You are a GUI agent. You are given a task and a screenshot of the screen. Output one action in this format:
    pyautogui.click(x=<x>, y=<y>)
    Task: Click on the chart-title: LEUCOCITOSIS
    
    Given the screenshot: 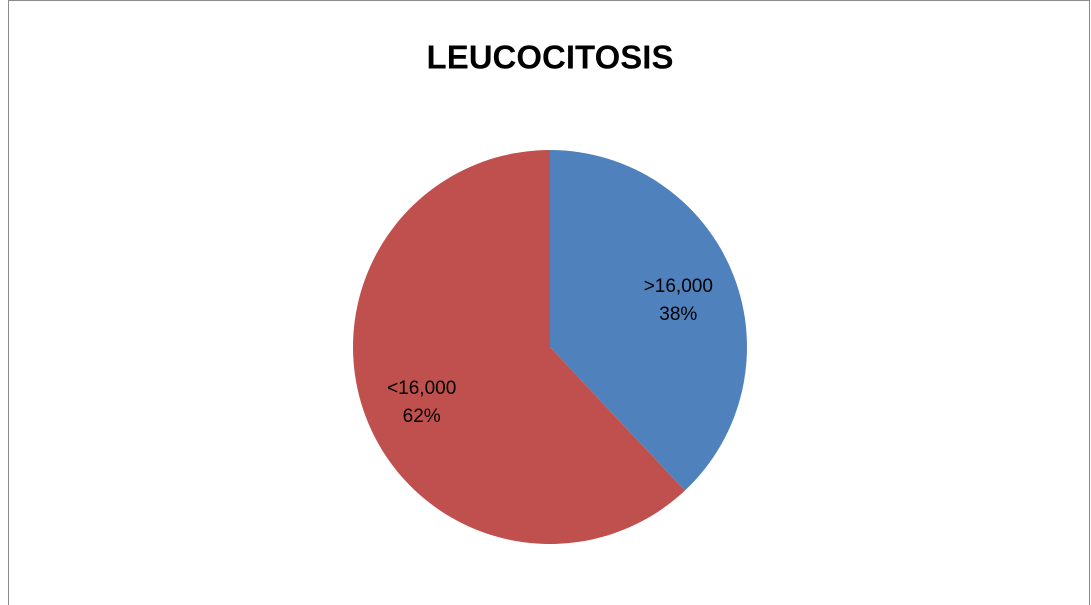 What is the action you would take?
    pyautogui.click(x=550, y=57)
    